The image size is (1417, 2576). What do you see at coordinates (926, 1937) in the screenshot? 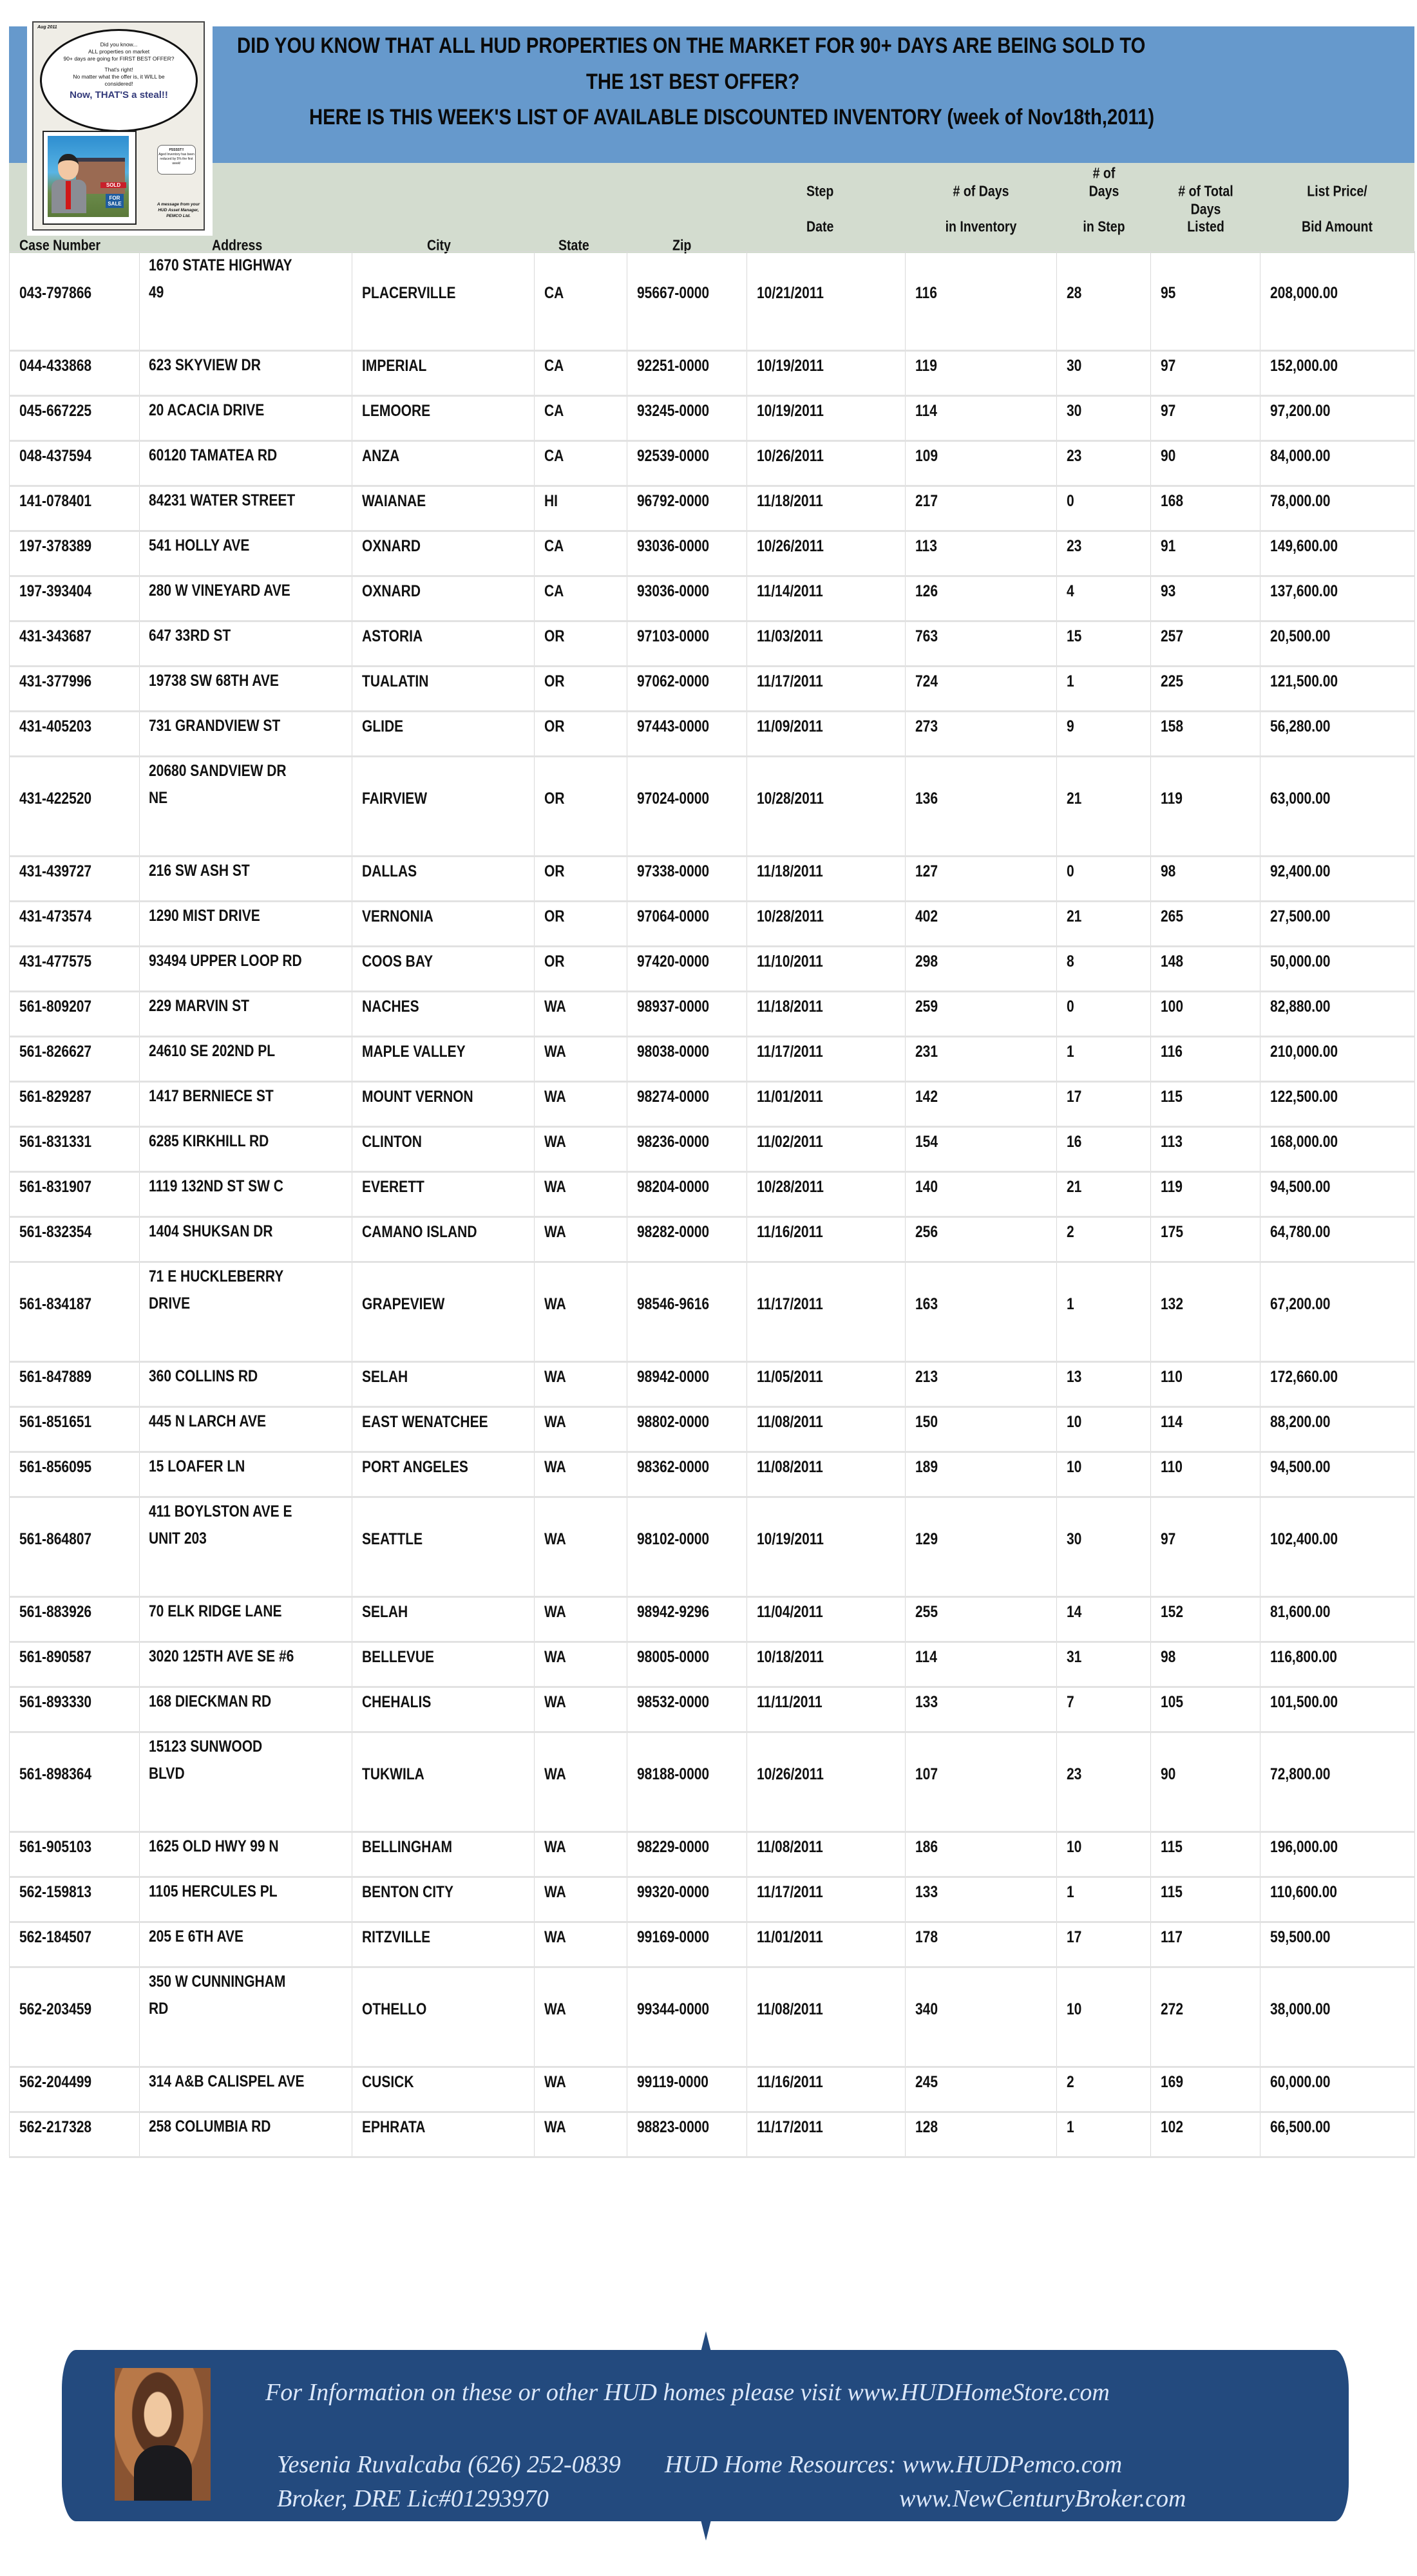
I see `days-in-inventory-text: 178` at bounding box center [926, 1937].